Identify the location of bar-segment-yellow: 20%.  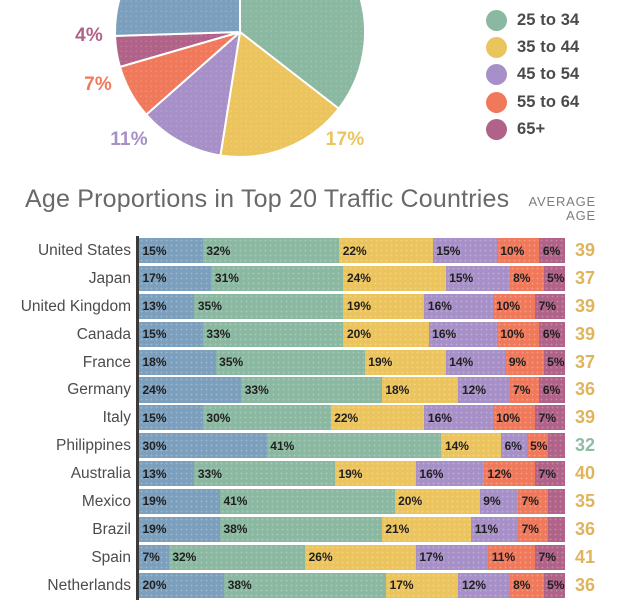
(386, 334).